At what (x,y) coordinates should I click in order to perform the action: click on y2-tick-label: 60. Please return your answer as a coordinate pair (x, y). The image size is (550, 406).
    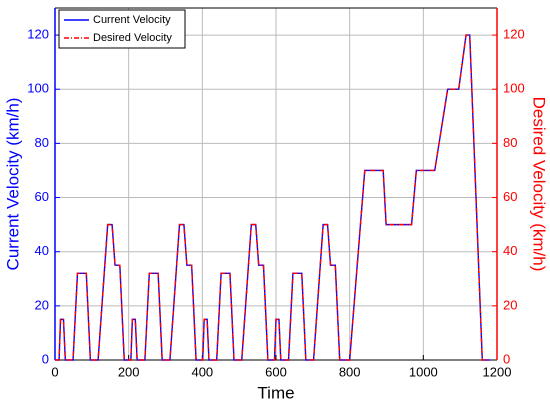
    Looking at the image, I should click on (510, 196).